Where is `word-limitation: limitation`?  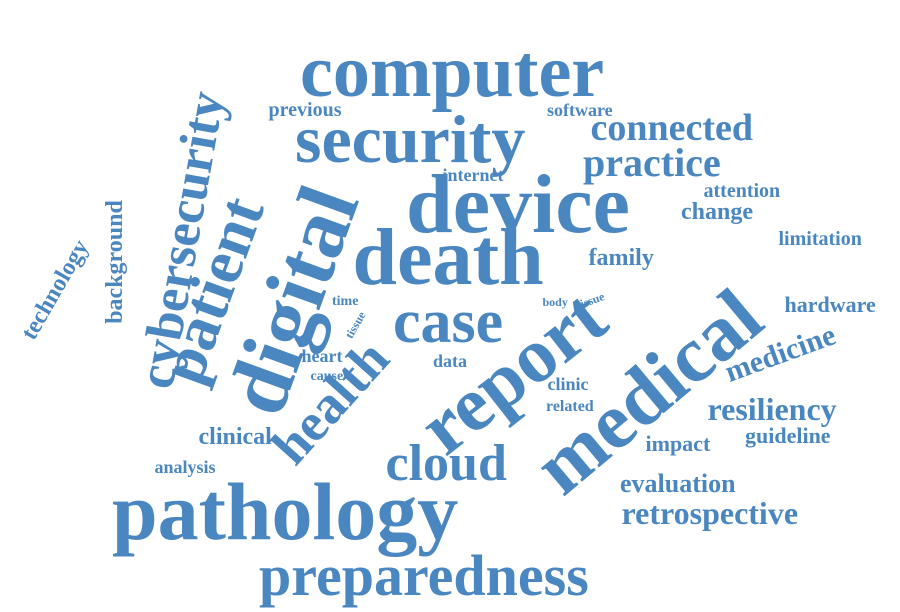 word-limitation: limitation is located at coordinates (820, 239).